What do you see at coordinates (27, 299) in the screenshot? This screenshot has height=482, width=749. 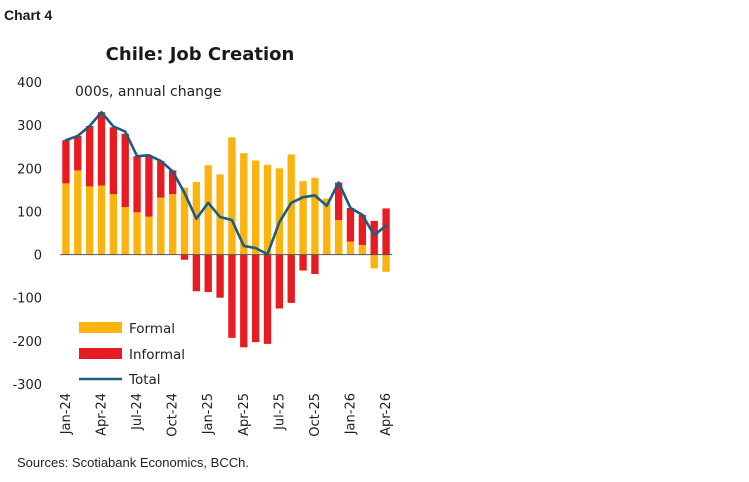 I see `y-tick-label: -100` at bounding box center [27, 299].